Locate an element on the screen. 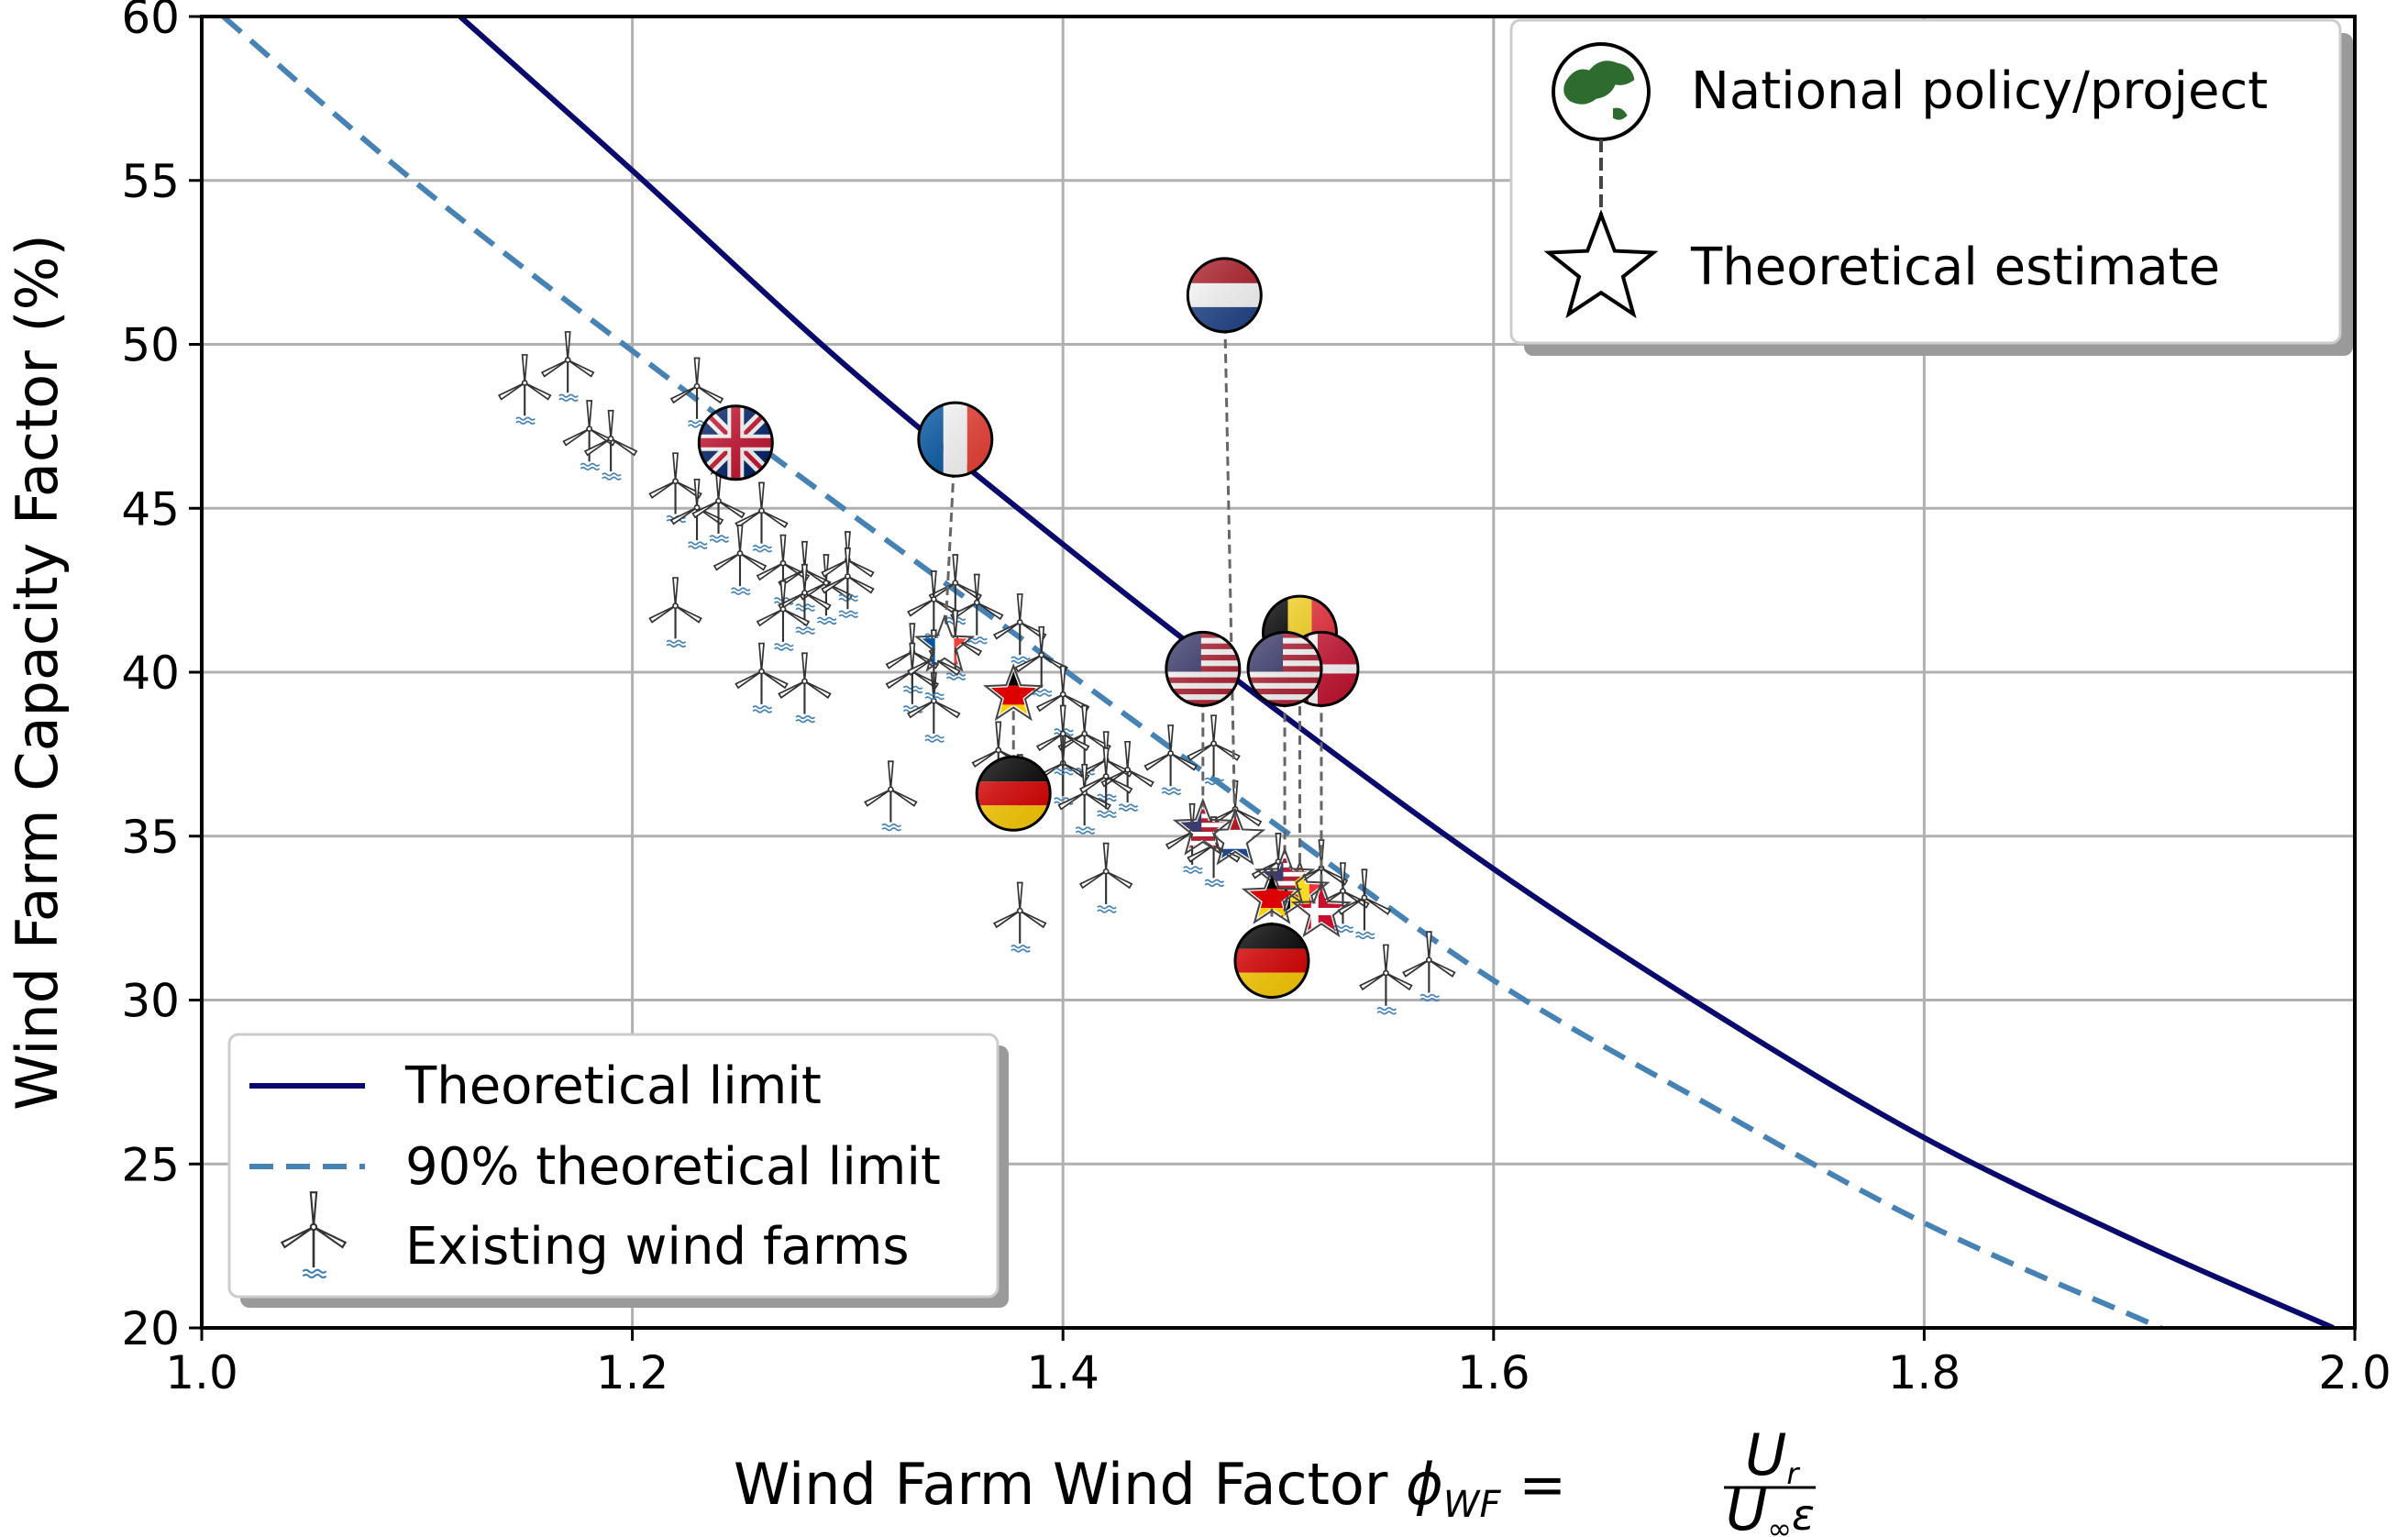  x-tick-label-4: 1.8 is located at coordinates (1925, 1372).